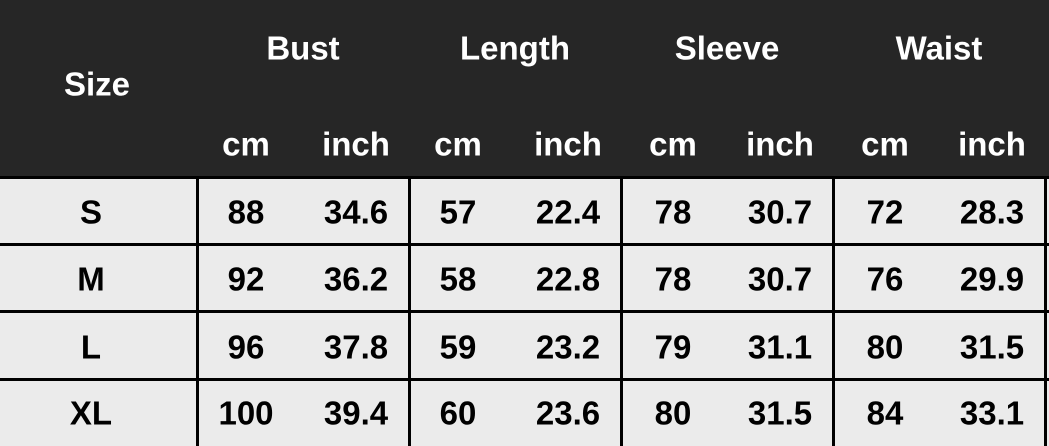  What do you see at coordinates (727, 48) in the screenshot?
I see `column-group-header: Sleeve` at bounding box center [727, 48].